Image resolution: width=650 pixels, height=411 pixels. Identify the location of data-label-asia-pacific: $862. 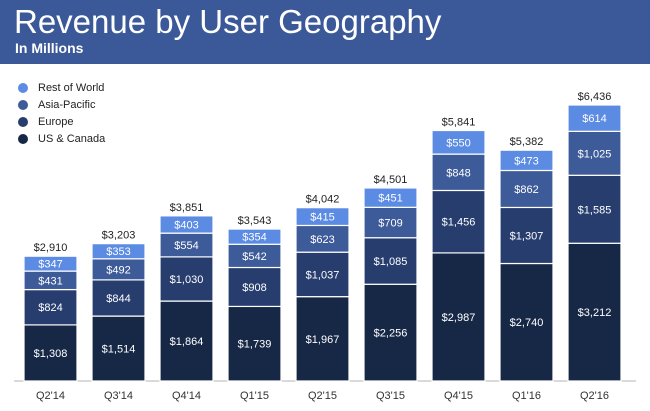
(526, 190).